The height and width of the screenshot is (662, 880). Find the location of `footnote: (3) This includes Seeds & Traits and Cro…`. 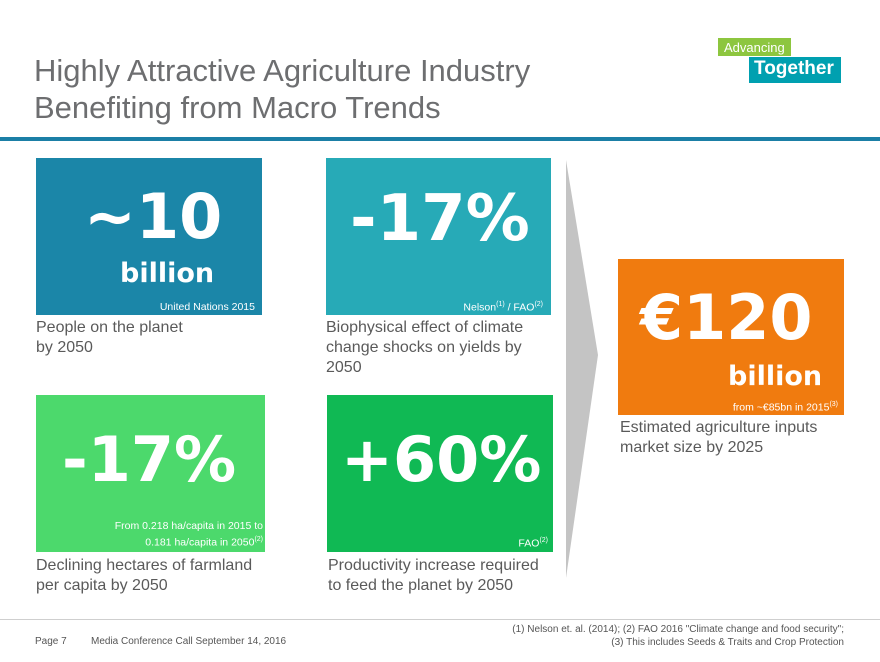

footnote: (3) This includes Seeds & Traits and Cro… is located at coordinates (727, 642).